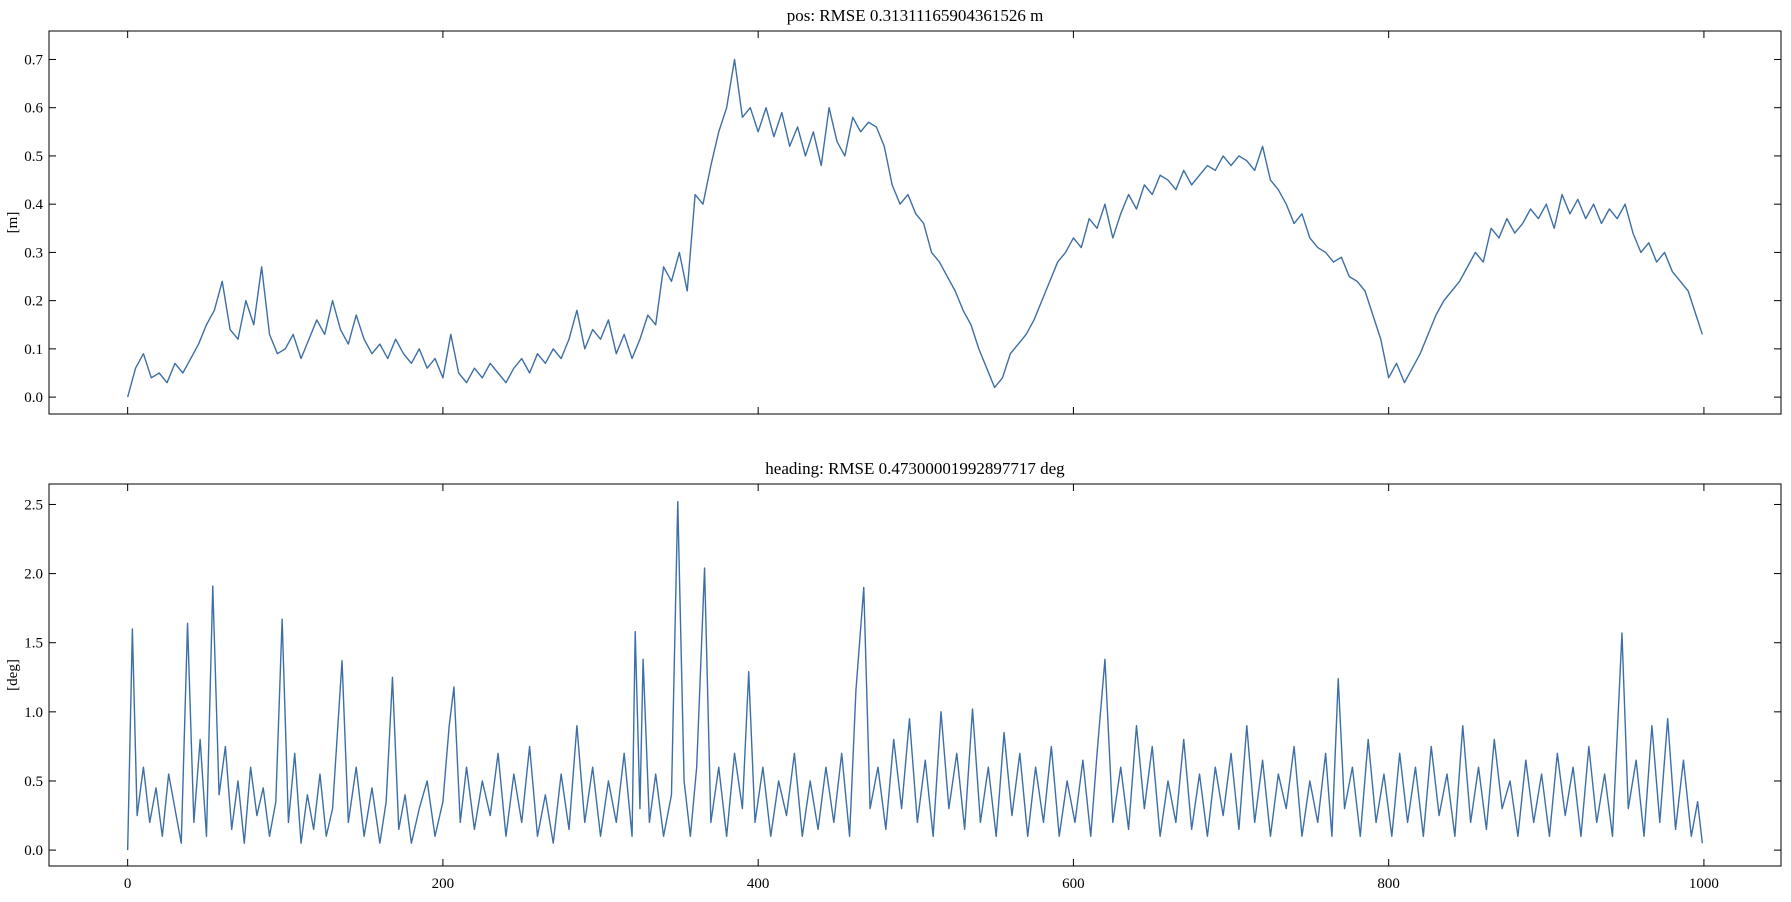  Describe the element at coordinates (33, 205) in the screenshot. I see `y-tick-label: 0.4` at that location.